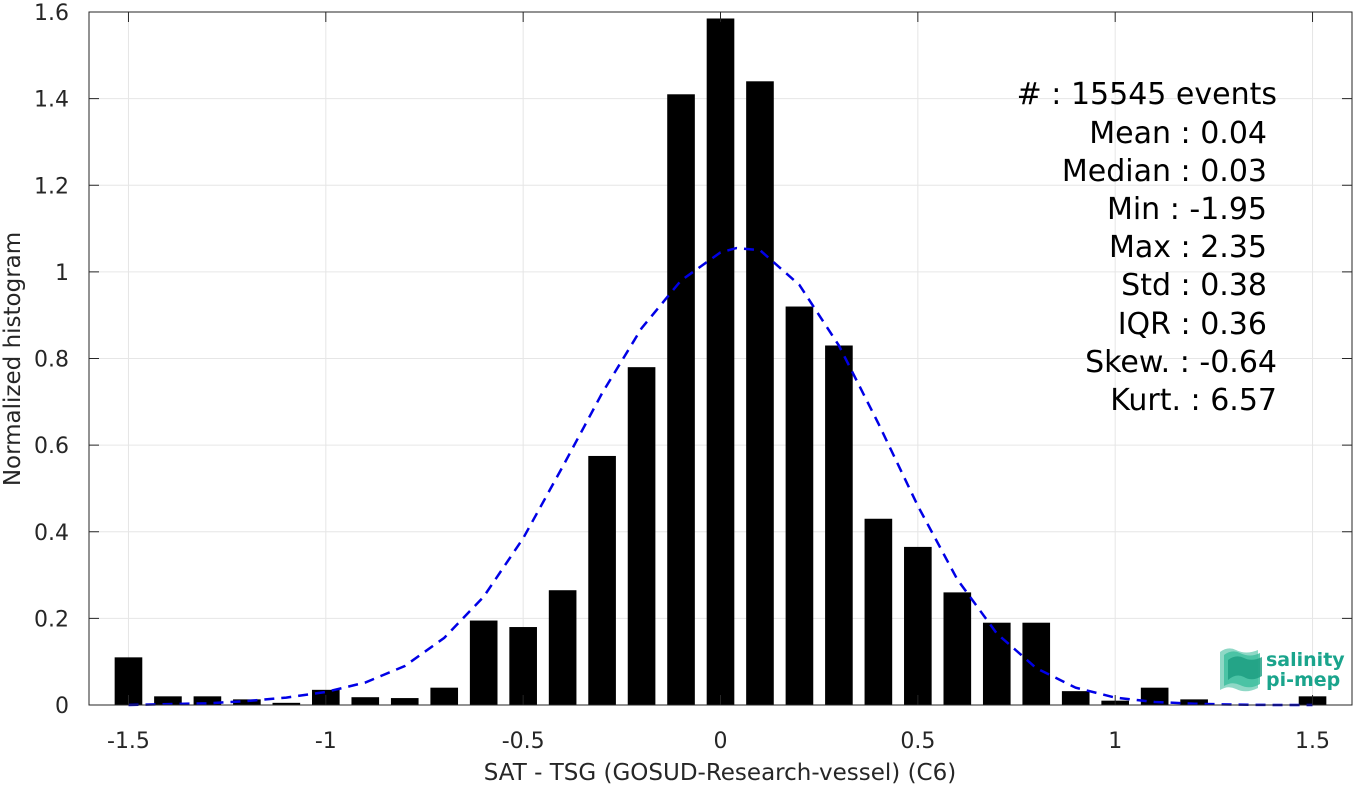 The width and height of the screenshot is (1367, 785). I want to click on x-axis-title: SAT - TSG (GOSUD-Research-vessel) (C6), so click(720, 772).